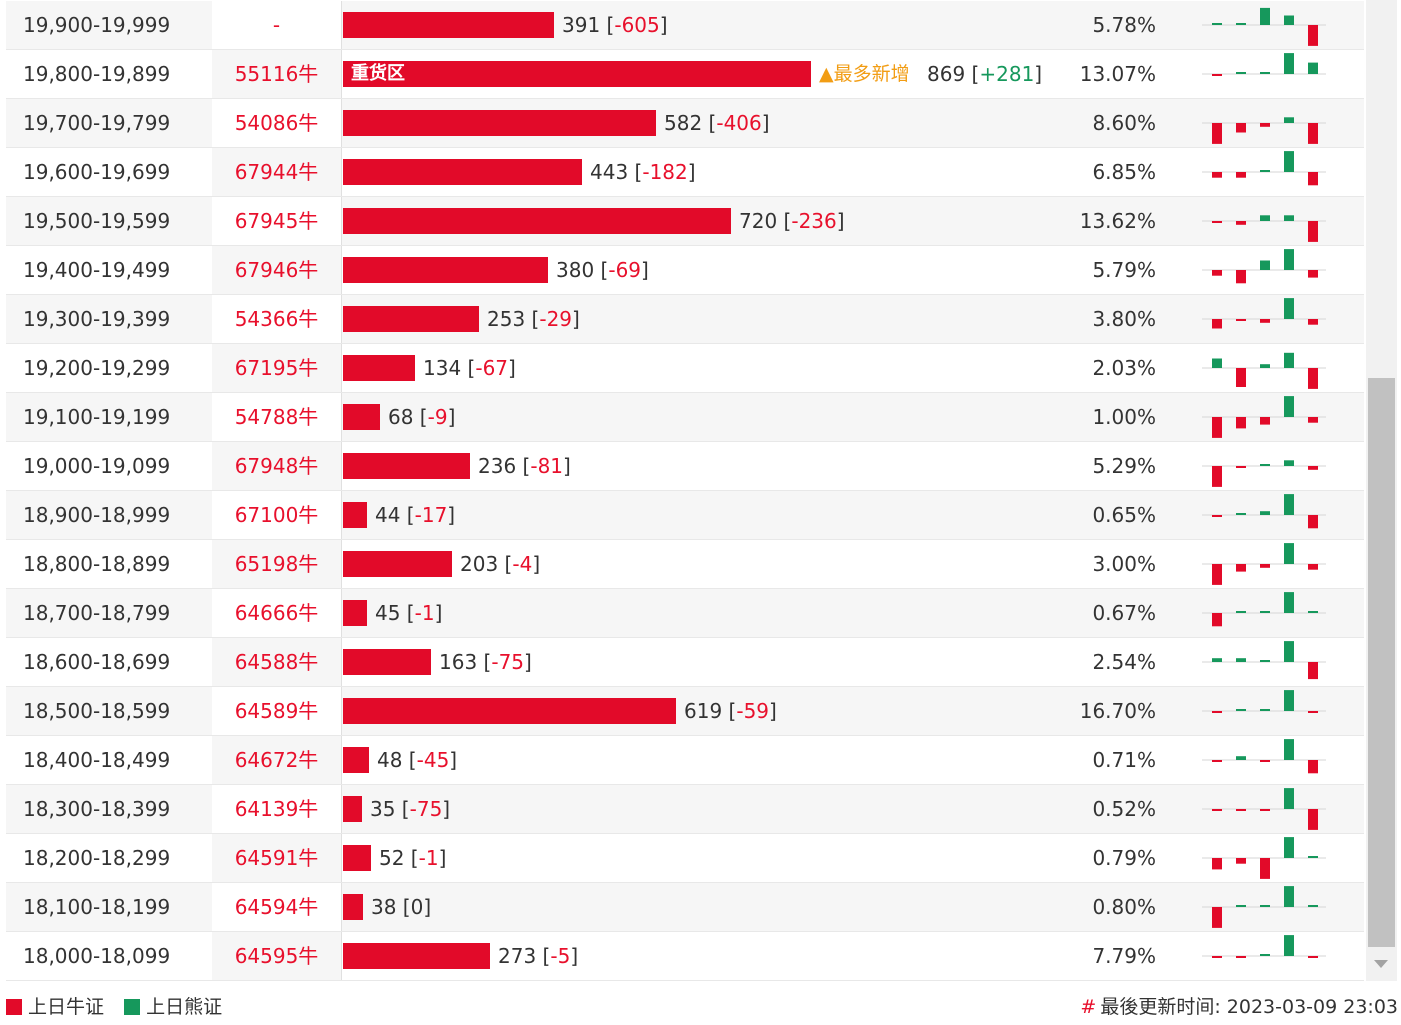  I want to click on warrant-code-link: 64666牛, so click(277, 613).